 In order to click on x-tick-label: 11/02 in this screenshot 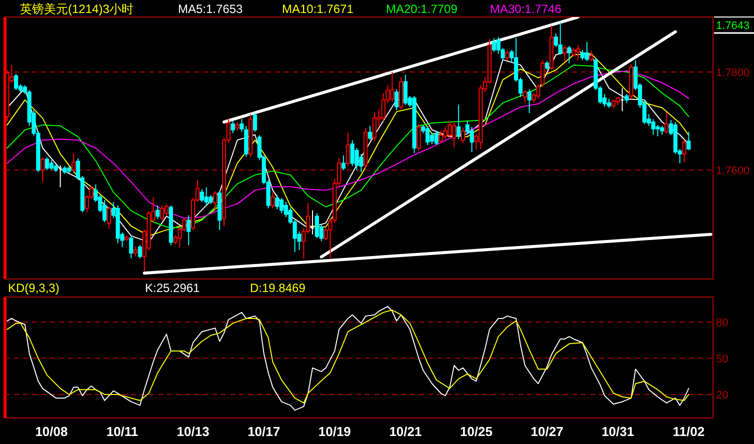, I will do `click(688, 431)`.